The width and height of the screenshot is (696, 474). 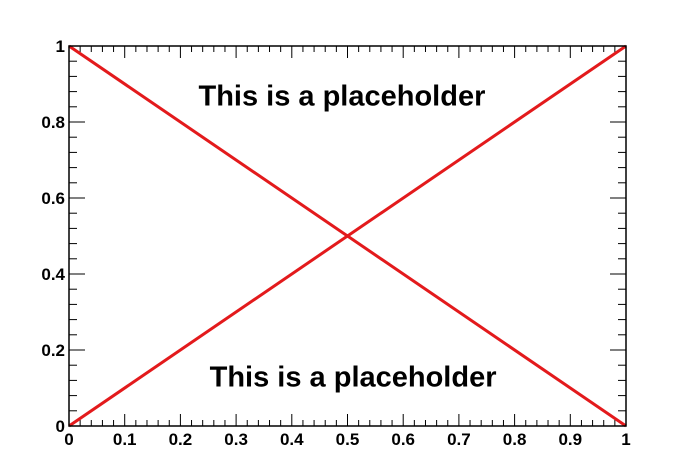 What do you see at coordinates (236, 439) in the screenshot?
I see `x-tick-label: 0.3` at bounding box center [236, 439].